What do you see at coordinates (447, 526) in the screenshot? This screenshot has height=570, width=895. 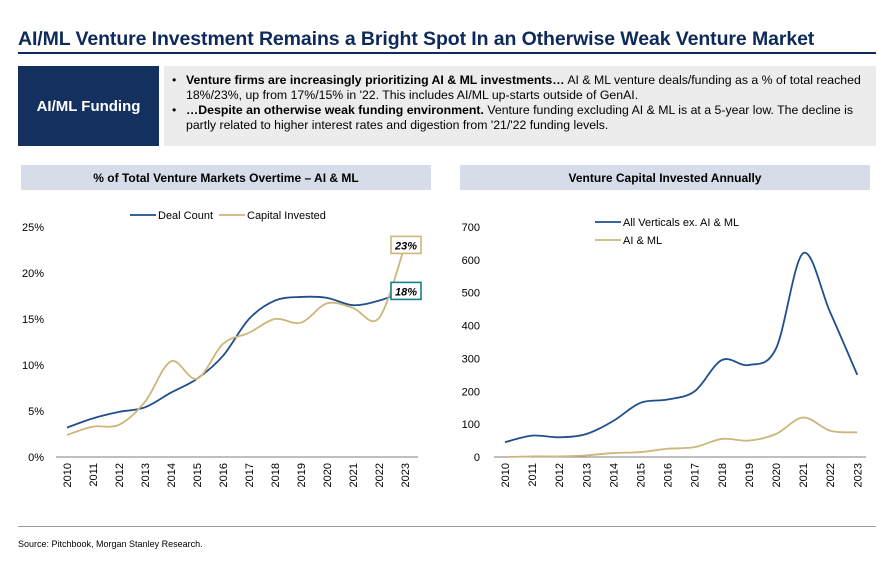 I see `footer-divider` at bounding box center [447, 526].